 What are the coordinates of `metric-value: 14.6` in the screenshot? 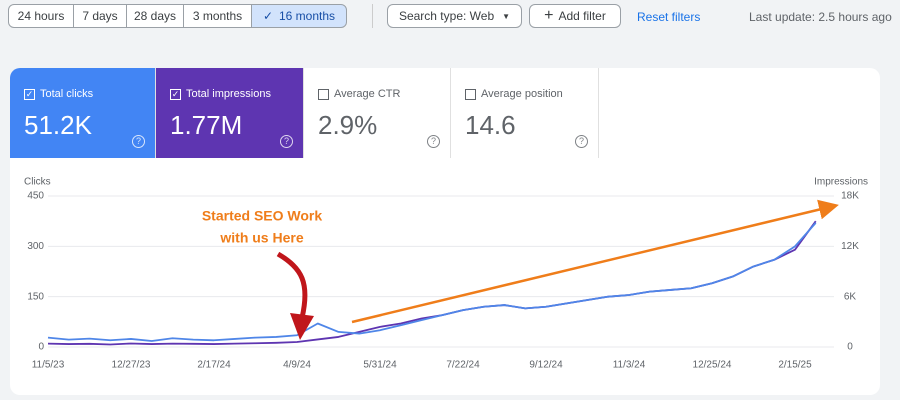 It's located at (490, 125).